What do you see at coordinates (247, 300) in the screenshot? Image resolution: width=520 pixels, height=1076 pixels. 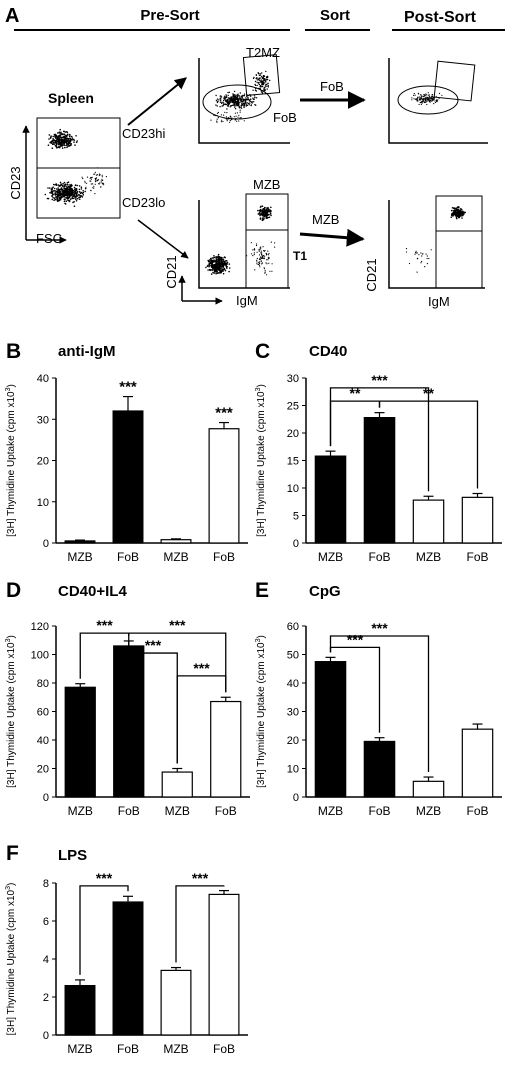 I see `igm-axis-label: IgM` at bounding box center [247, 300].